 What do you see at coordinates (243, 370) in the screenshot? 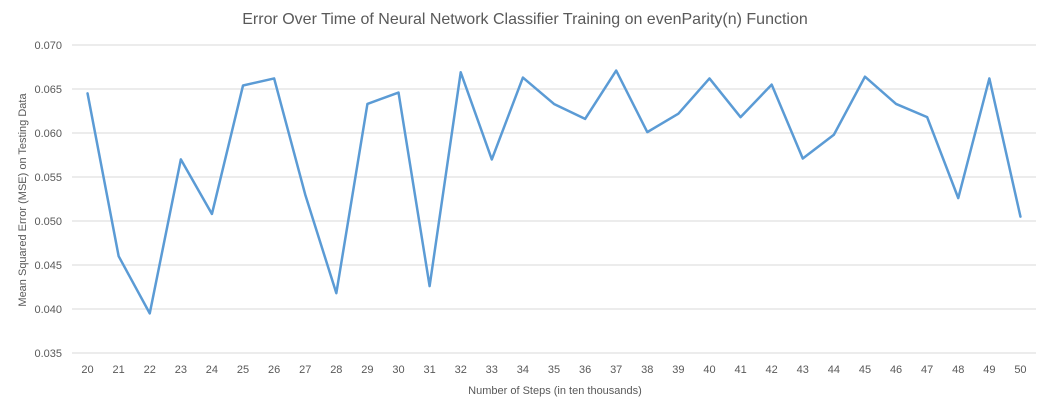
I see `x-tick-label: 25` at bounding box center [243, 370].